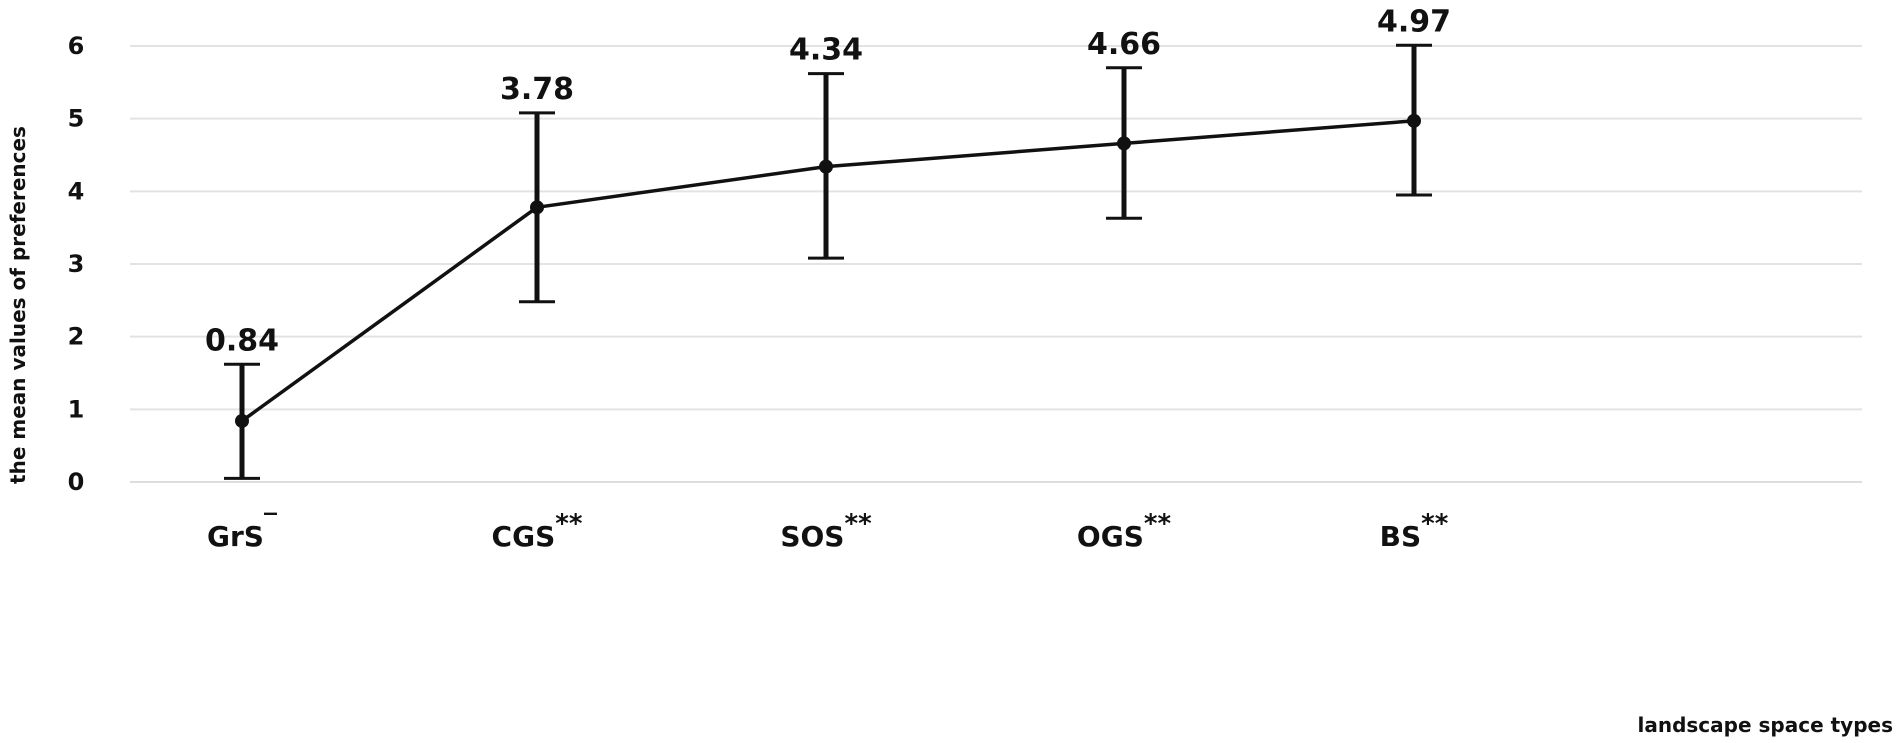 The width and height of the screenshot is (1902, 743). I want to click on category-significance-mark: ‾, so click(270, 524).